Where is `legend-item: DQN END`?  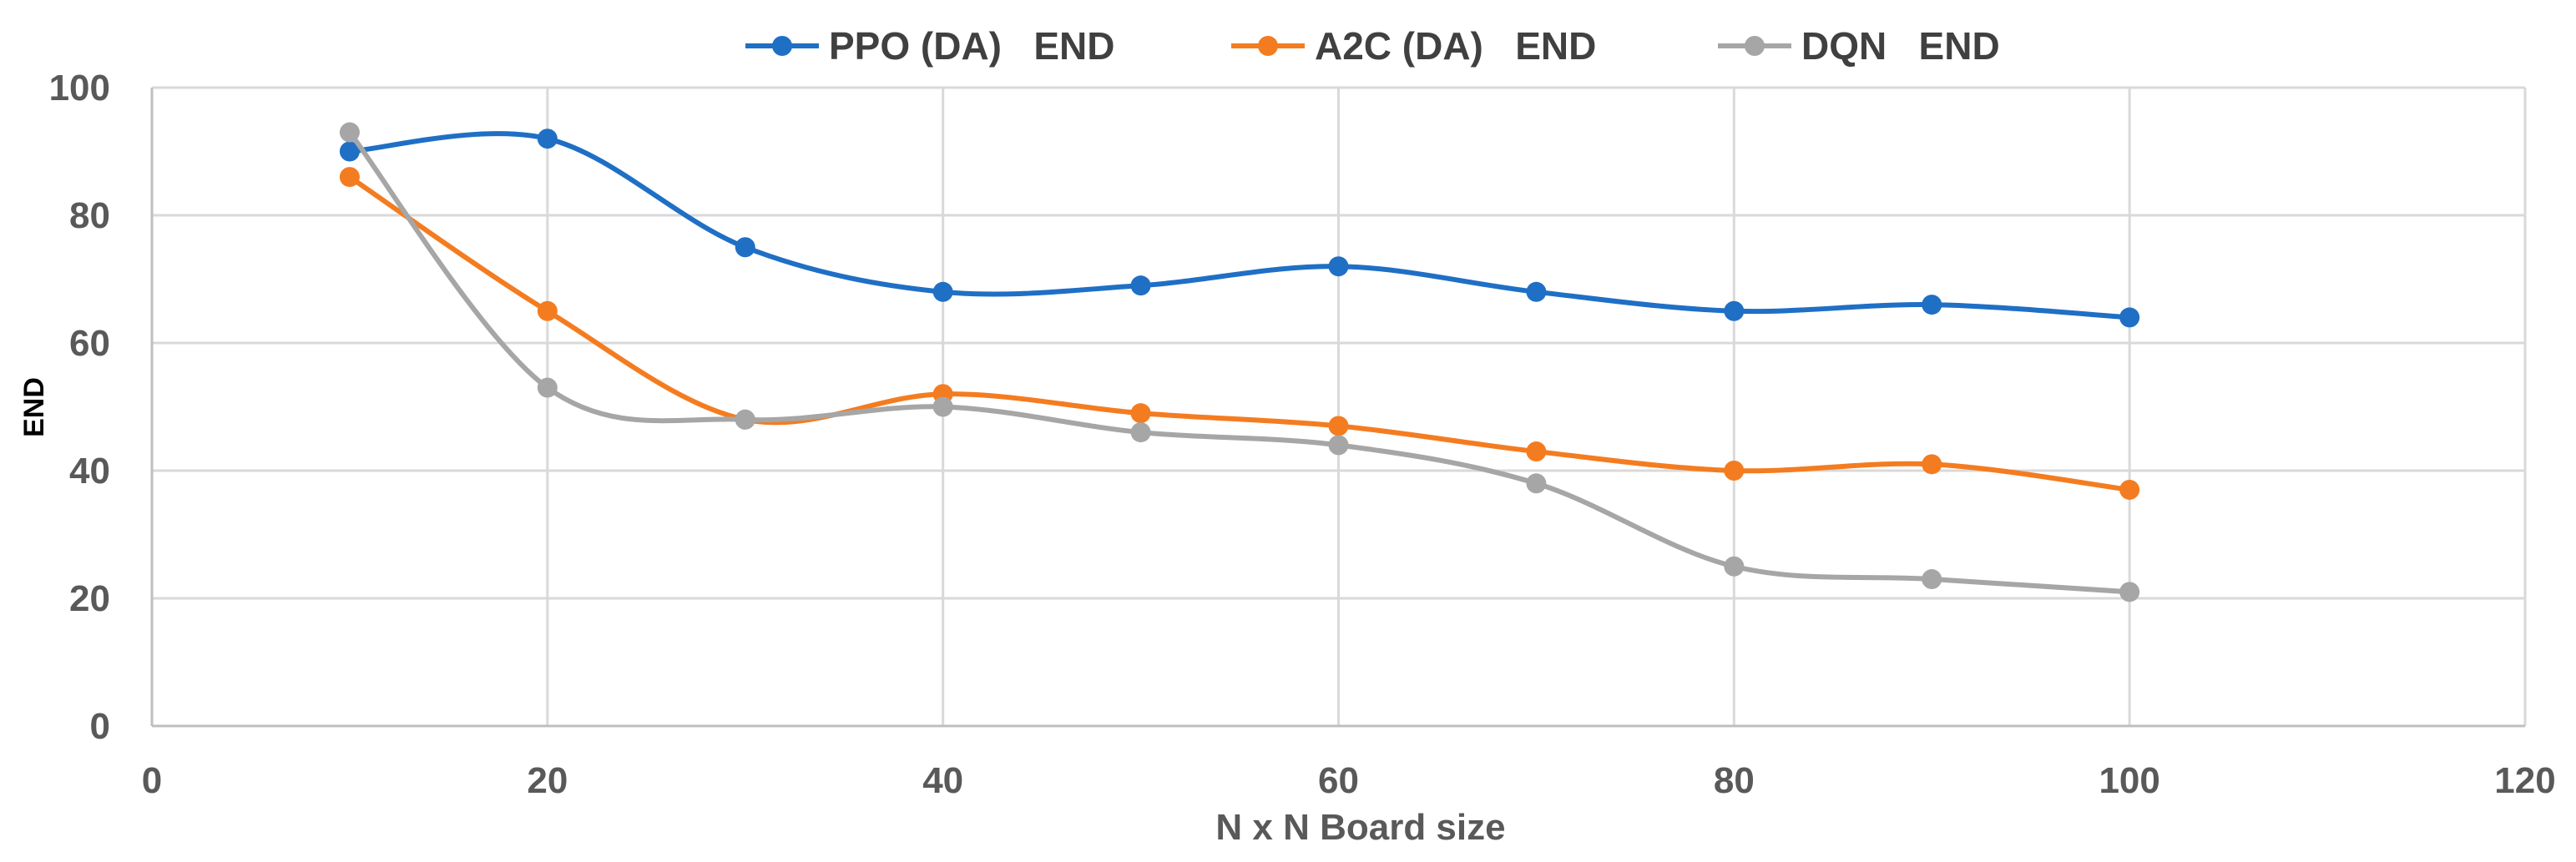 legend-item: DQN END is located at coordinates (1859, 46).